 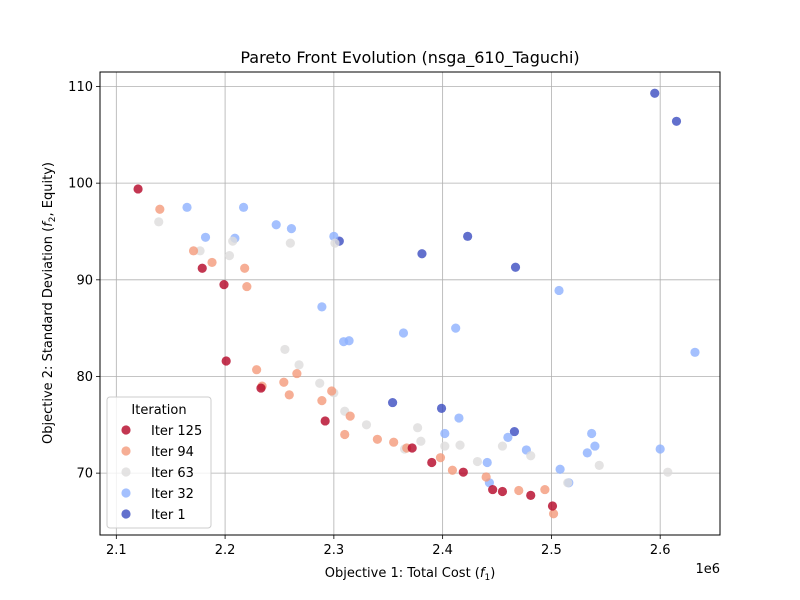 I want to click on legend-entry: Iter 32, so click(x=157, y=494).